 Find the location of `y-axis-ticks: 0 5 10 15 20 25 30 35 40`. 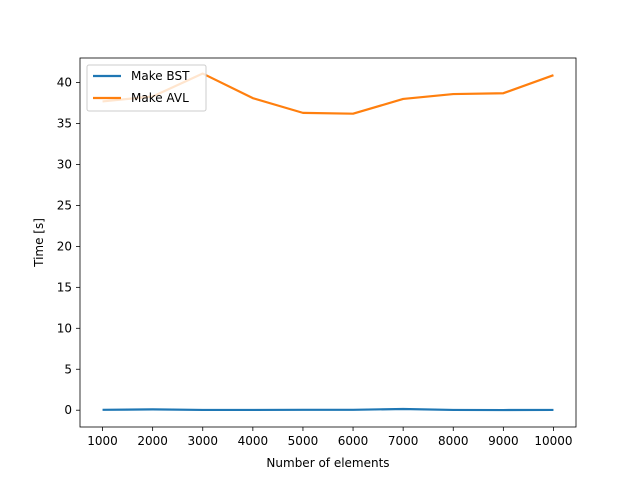

y-axis-ticks: 0 5 10 15 20 25 30 35 40 is located at coordinates (68, 246).